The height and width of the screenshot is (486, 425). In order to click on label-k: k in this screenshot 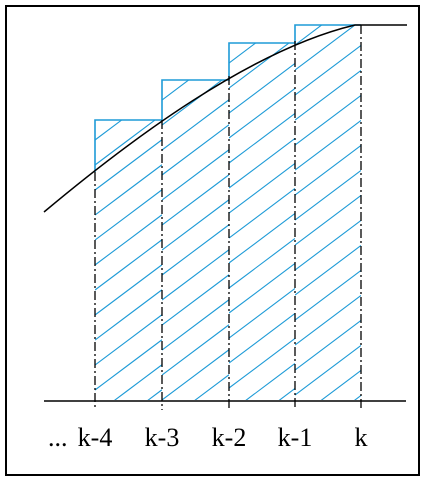, I will do `click(361, 437)`.